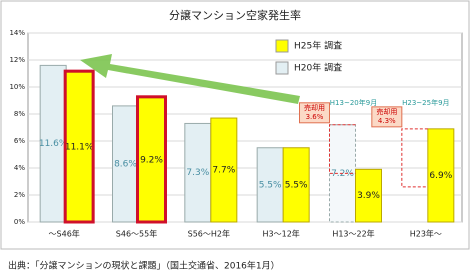 The width and height of the screenshot is (470, 278). What do you see at coordinates (190, 79) in the screenshot?
I see `arrow` at bounding box center [190, 79].